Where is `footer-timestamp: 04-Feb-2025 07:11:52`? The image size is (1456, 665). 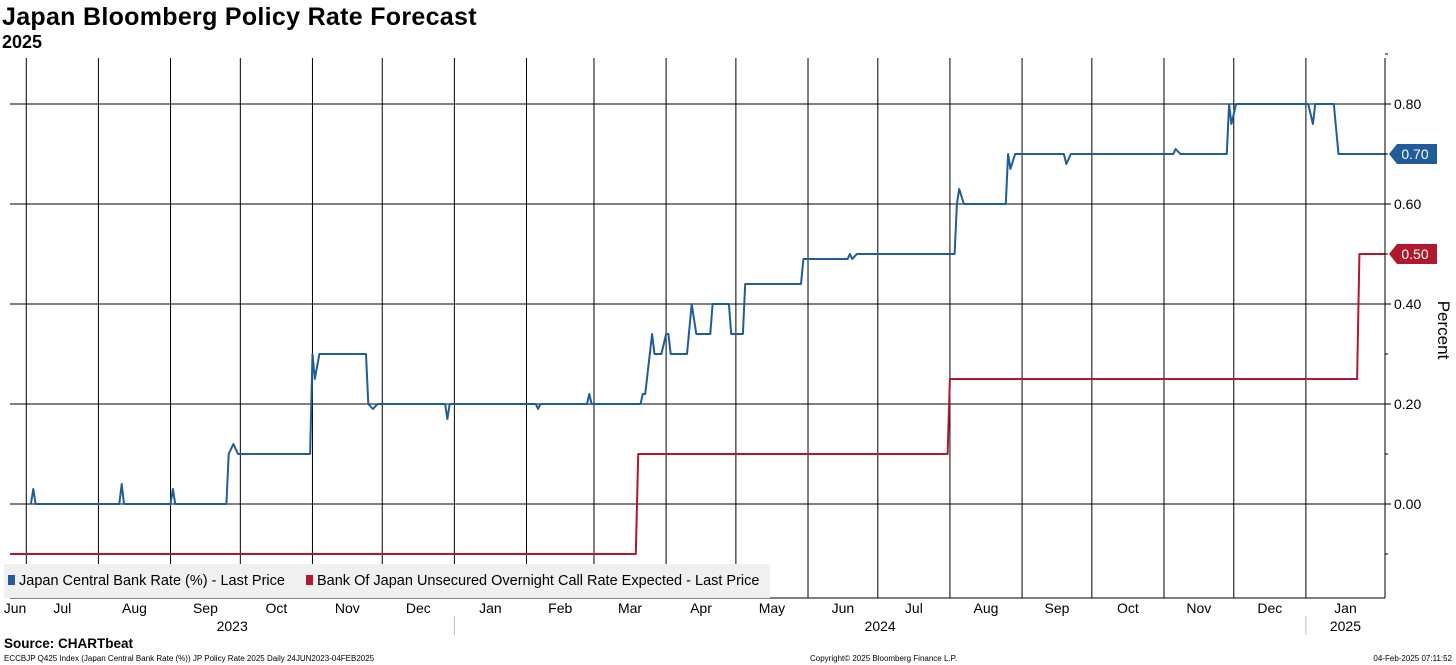 footer-timestamp: 04-Feb-2025 07:11:52 is located at coordinates (1412, 658).